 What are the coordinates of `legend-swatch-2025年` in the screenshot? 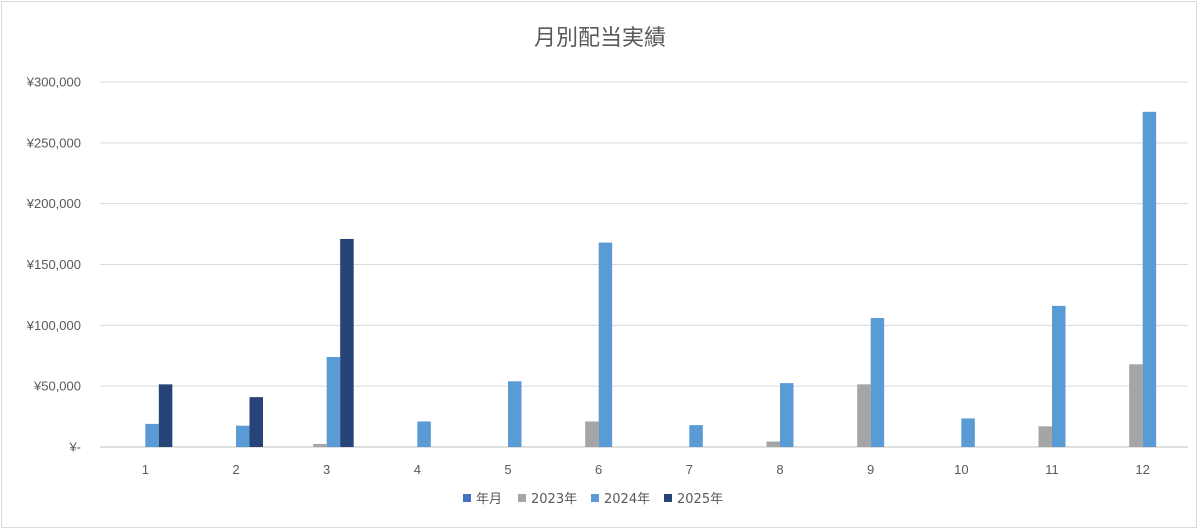 It's located at (668, 498).